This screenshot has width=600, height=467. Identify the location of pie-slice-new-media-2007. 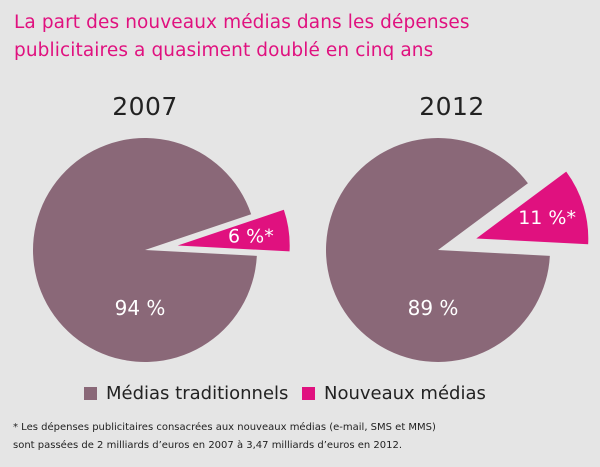
(233, 230).